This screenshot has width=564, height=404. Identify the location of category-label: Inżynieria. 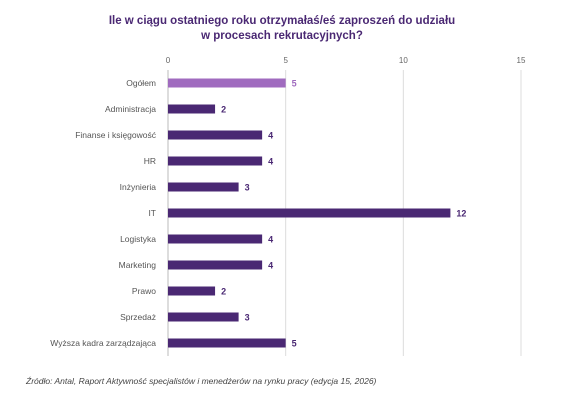
(138, 187).